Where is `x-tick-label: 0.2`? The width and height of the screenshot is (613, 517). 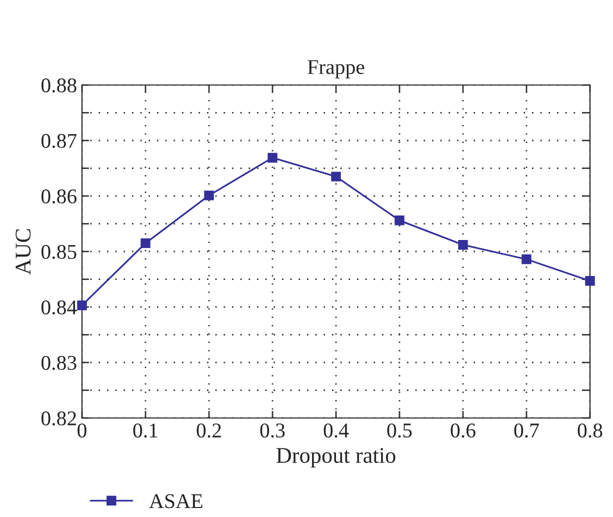
x-tick-label: 0.2 is located at coordinates (208, 430).